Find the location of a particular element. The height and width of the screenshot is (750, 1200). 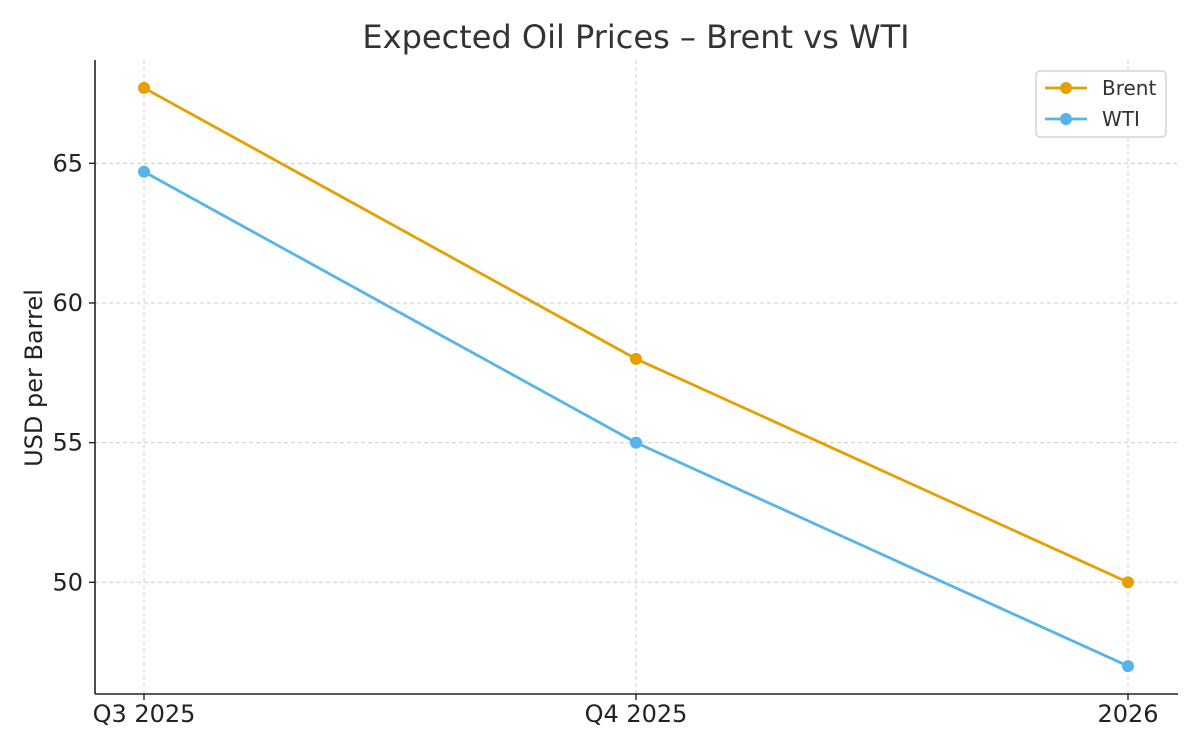

y-axis-label: USD per Barrel is located at coordinates (34, 378).